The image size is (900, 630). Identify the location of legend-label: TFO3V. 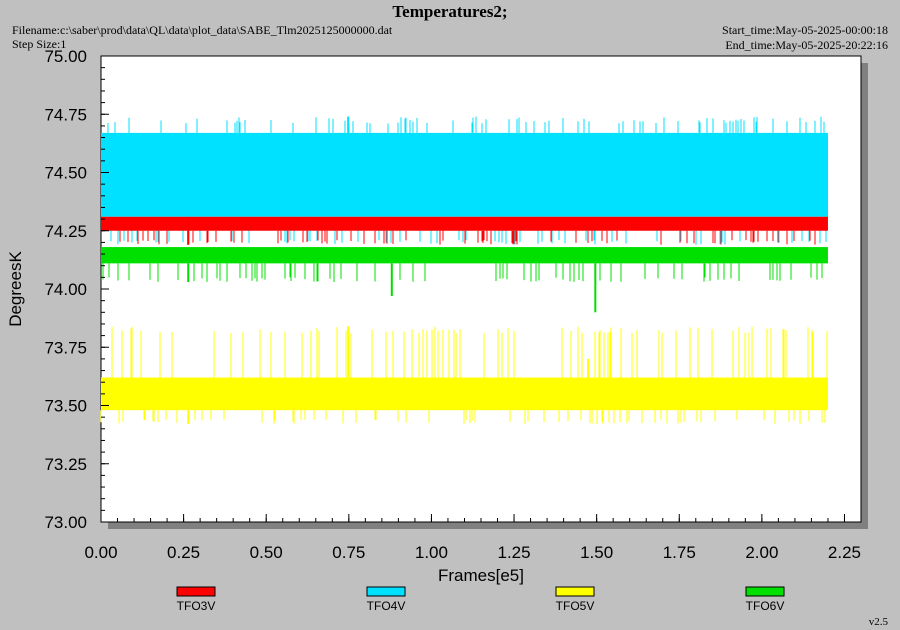
(196, 606).